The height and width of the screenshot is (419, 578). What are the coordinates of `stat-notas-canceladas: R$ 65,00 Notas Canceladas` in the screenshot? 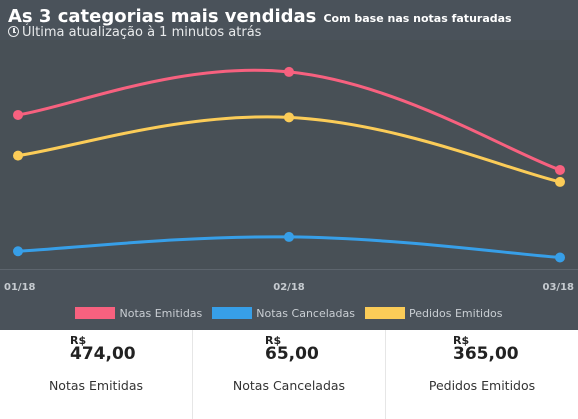 It's located at (288, 374).